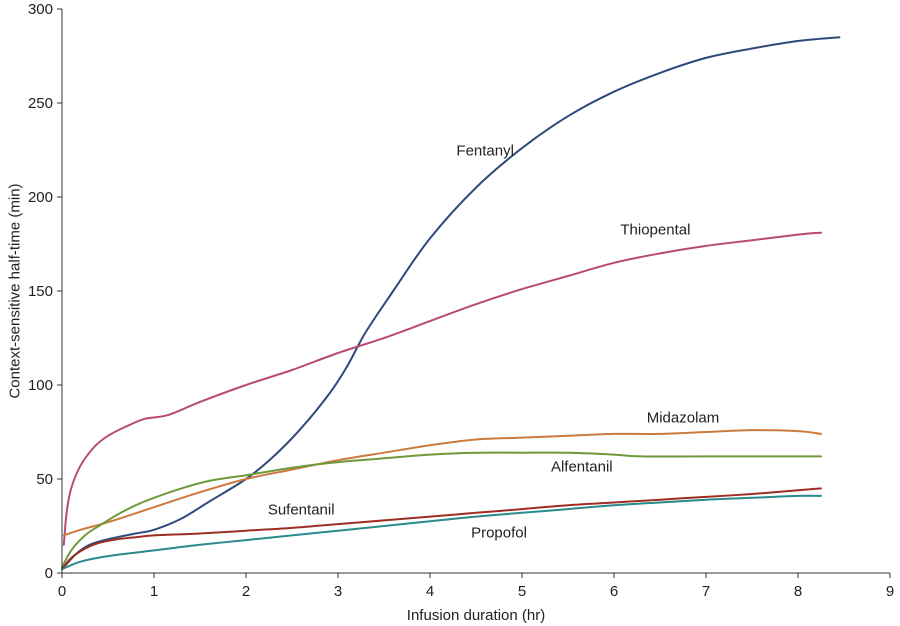 This screenshot has width=900, height=626. What do you see at coordinates (338, 591) in the screenshot?
I see `x-tick-label: 3` at bounding box center [338, 591].